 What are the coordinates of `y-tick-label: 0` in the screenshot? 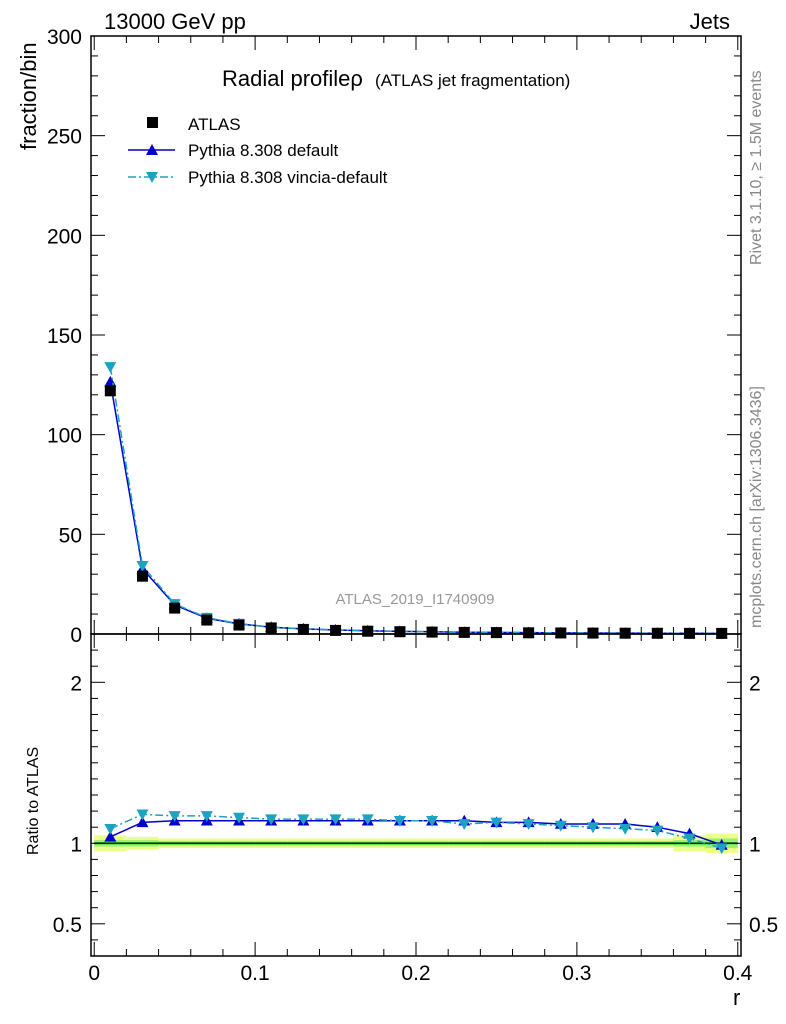 It's located at (76, 635).